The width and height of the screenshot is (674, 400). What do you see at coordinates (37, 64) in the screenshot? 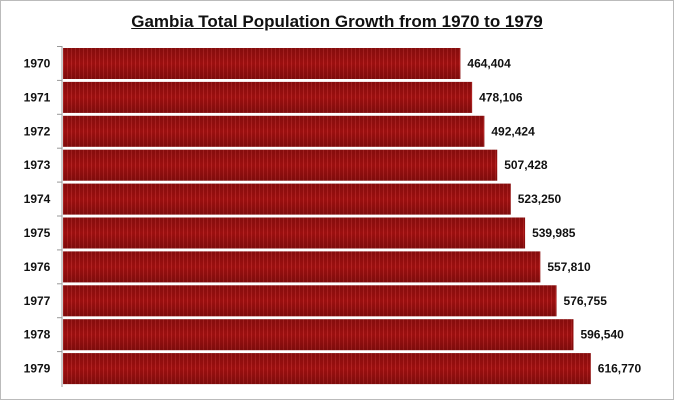
I see `y-tick-label: 1970` at bounding box center [37, 64].